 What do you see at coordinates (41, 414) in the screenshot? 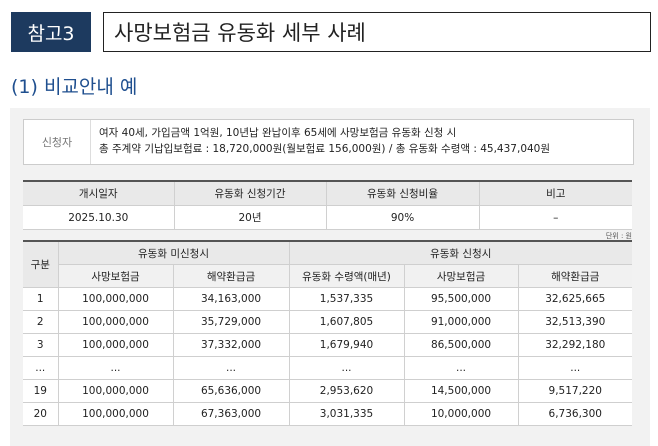
I see `table-cell: 20` at bounding box center [41, 414].